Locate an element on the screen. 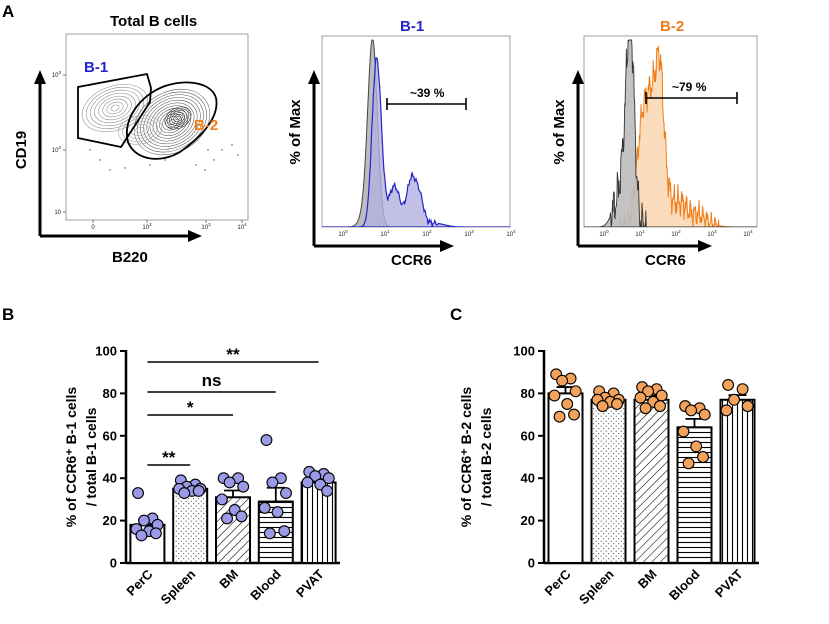  hist-b1-ccr6-curve is located at coordinates (416, 142).